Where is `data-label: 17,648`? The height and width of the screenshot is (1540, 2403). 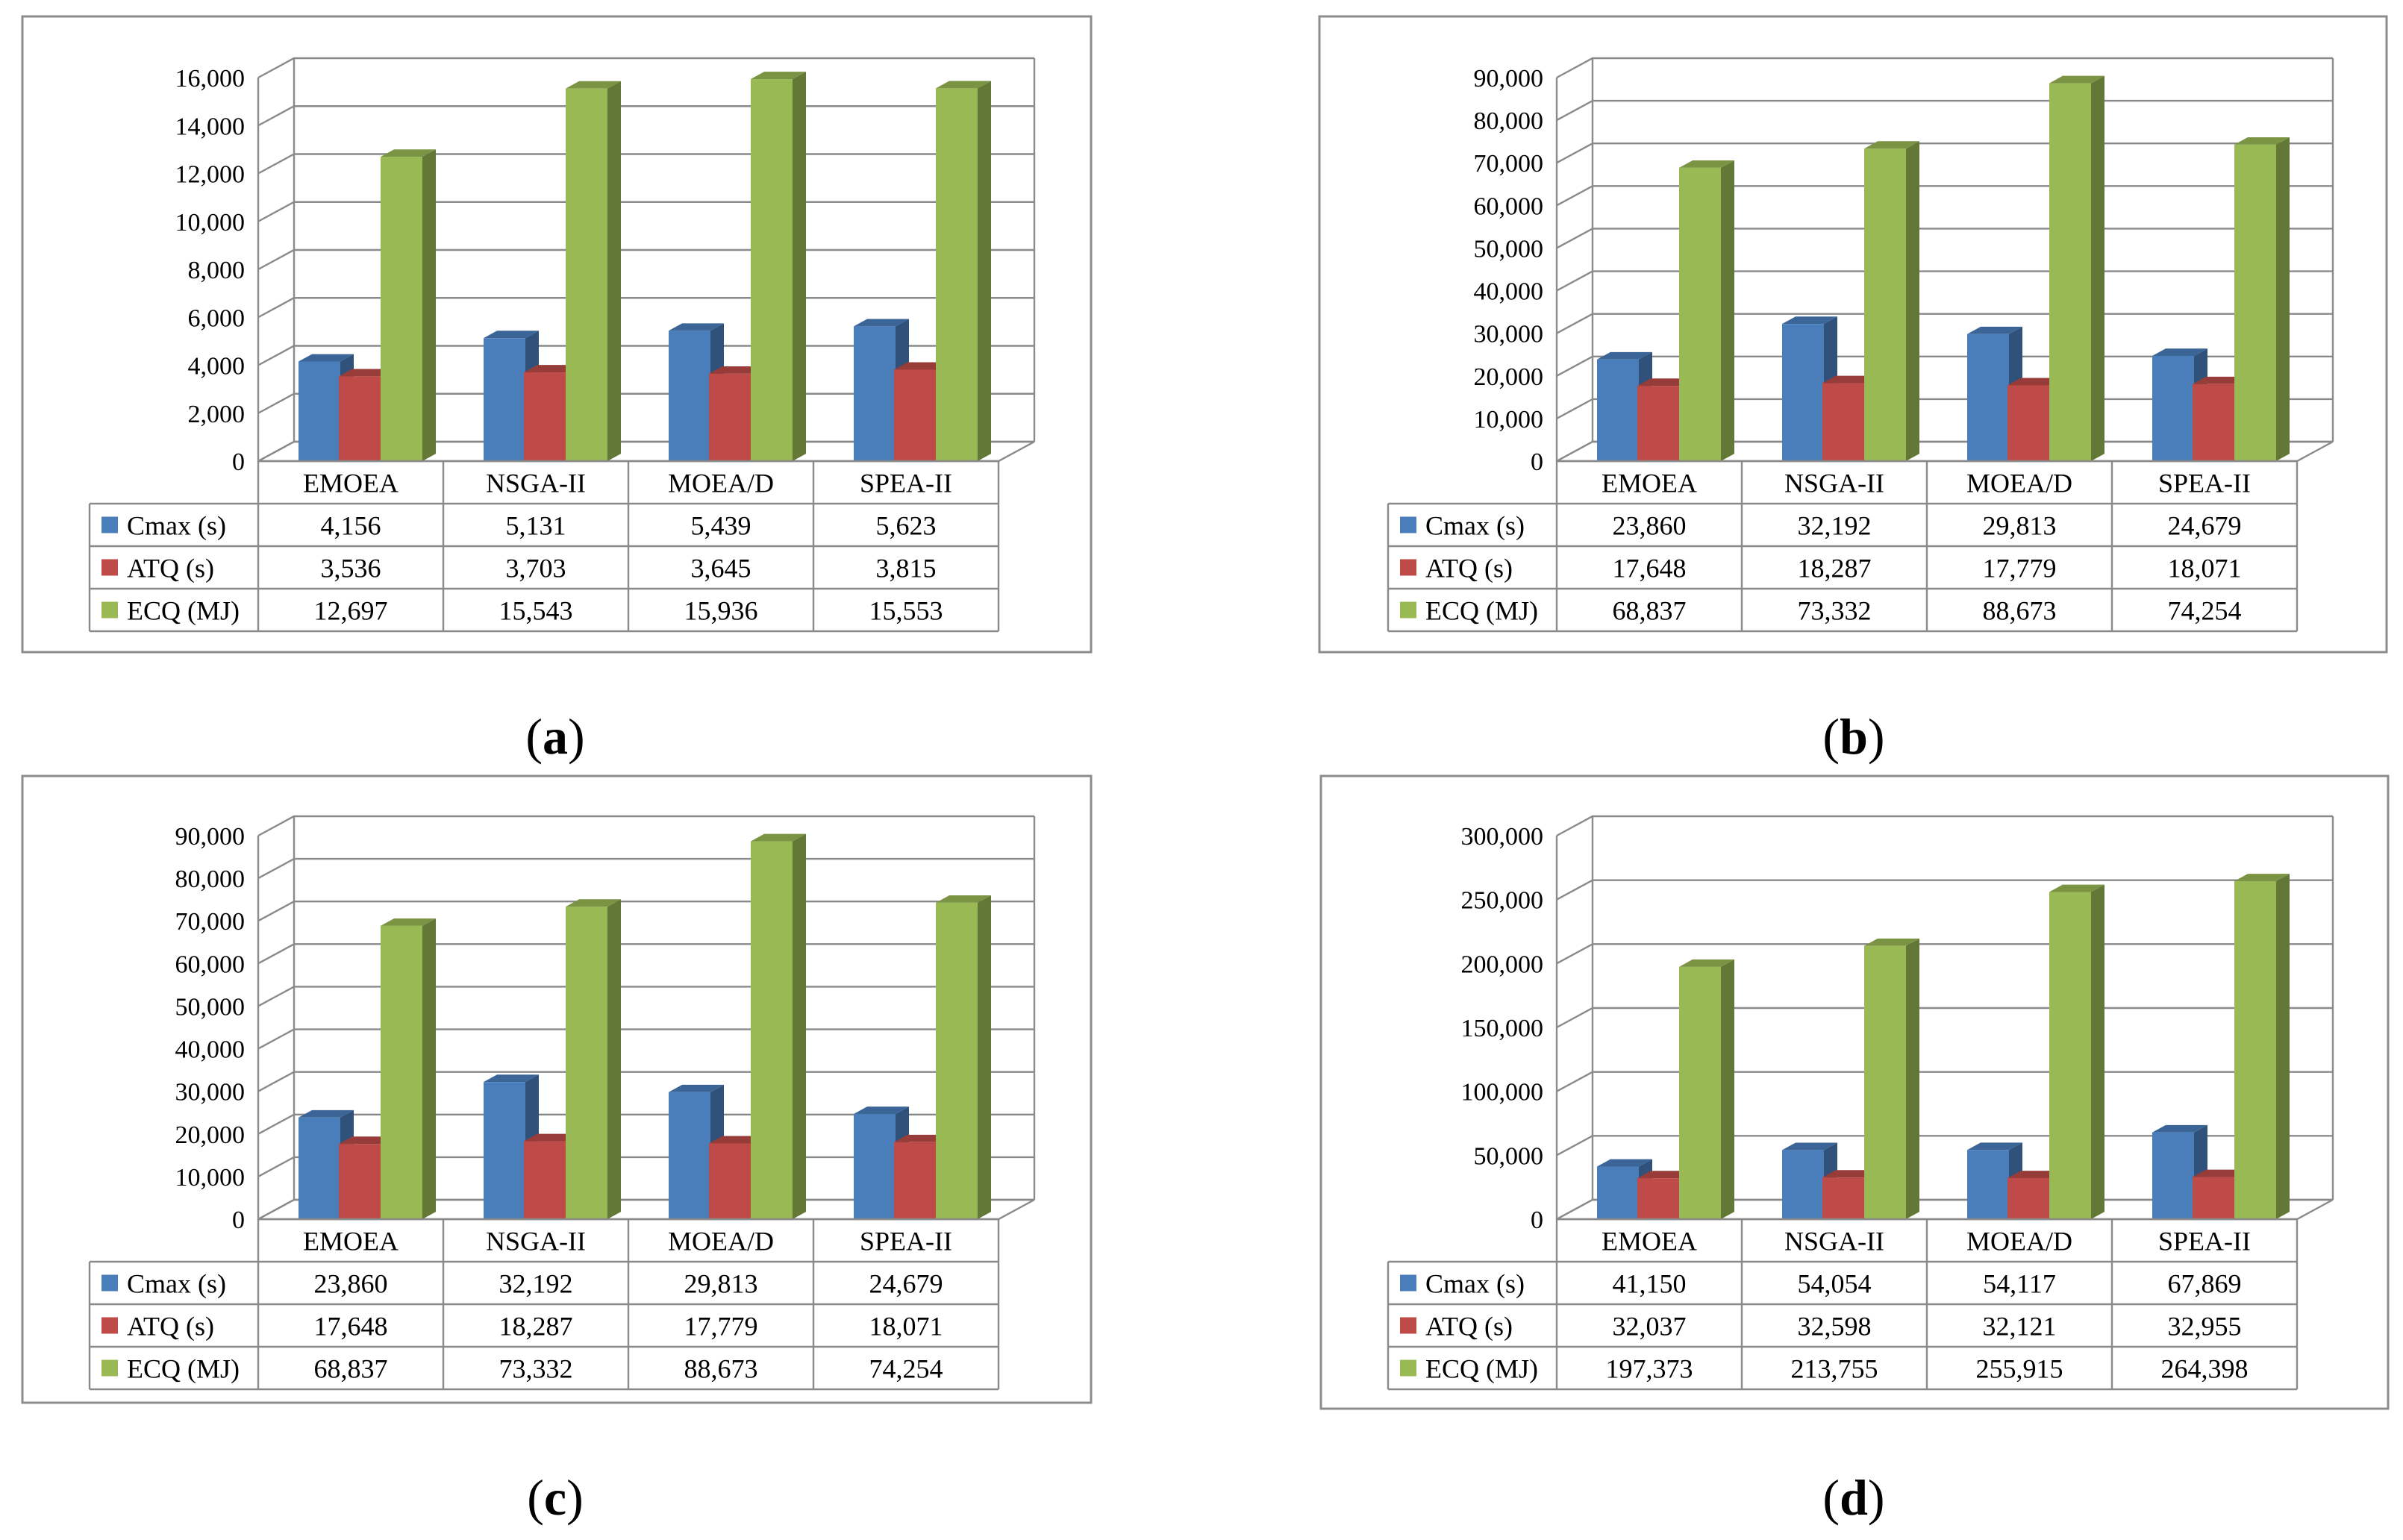 data-label: 17,648 is located at coordinates (1650, 568).